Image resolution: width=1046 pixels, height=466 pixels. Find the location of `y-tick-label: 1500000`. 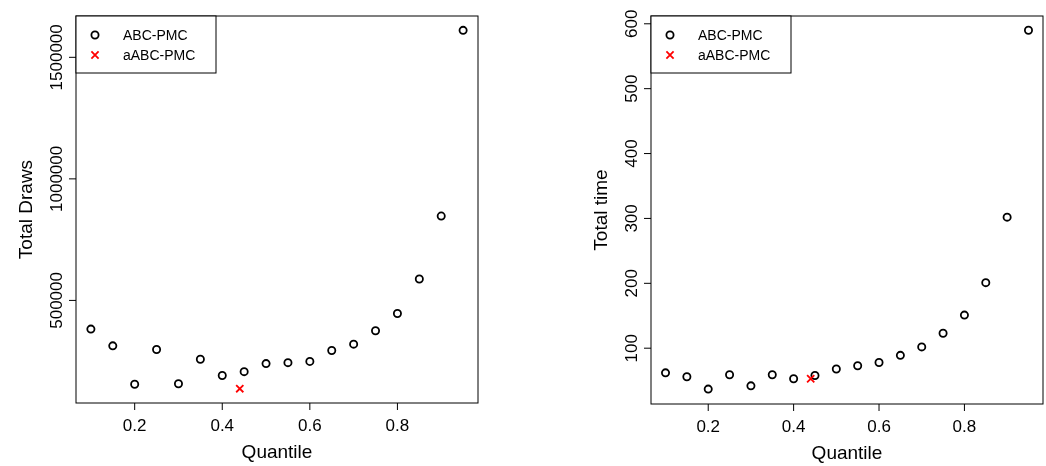

y-tick-label: 1500000 is located at coordinates (56, 57).